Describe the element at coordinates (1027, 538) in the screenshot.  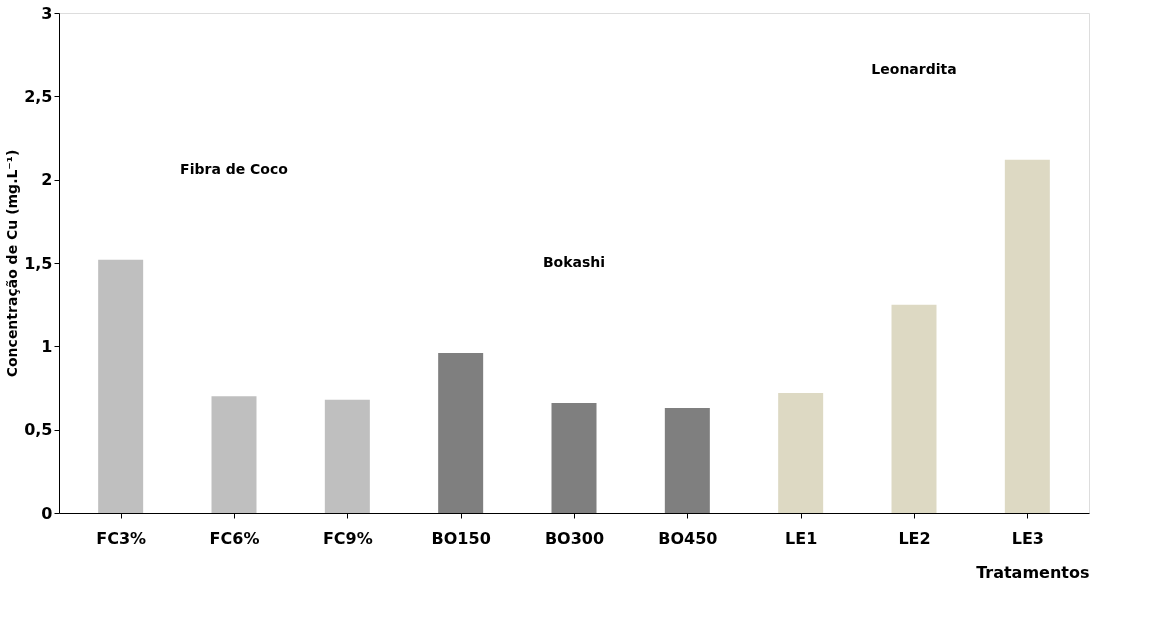
I see `x-tick-label: LE3` at that location.